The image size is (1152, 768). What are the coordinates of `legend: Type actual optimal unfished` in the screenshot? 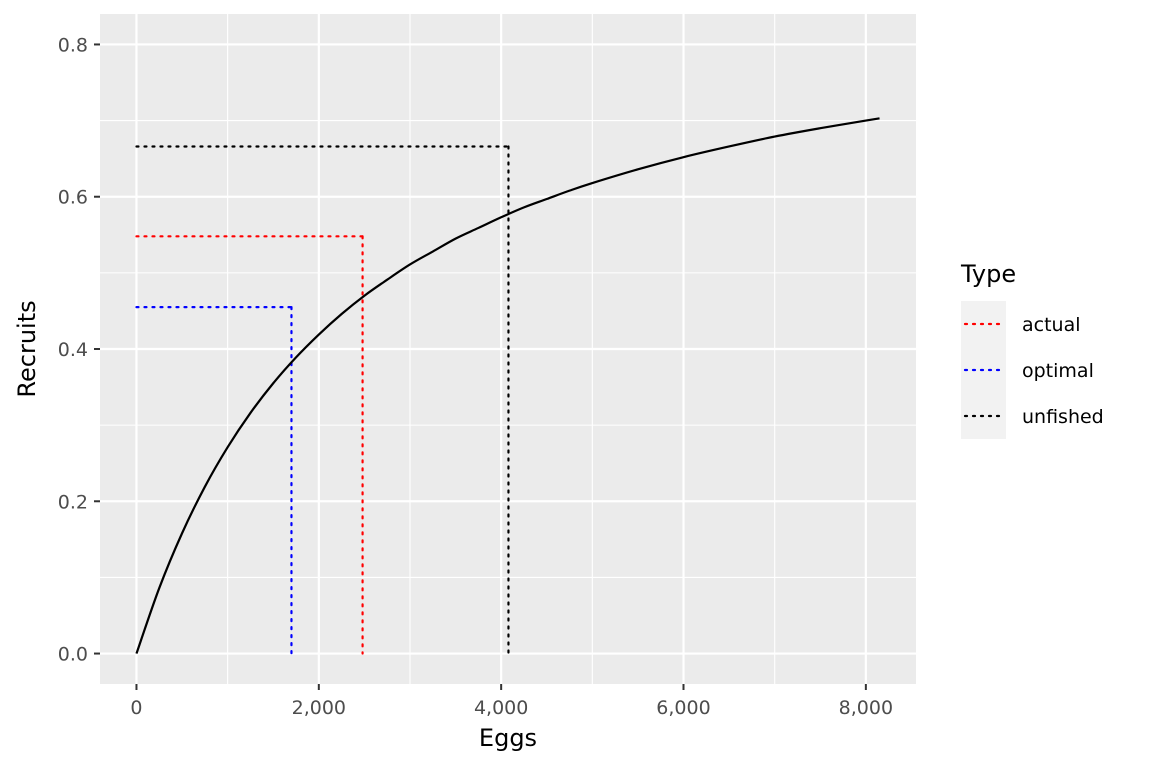 It's located at (1032, 349).